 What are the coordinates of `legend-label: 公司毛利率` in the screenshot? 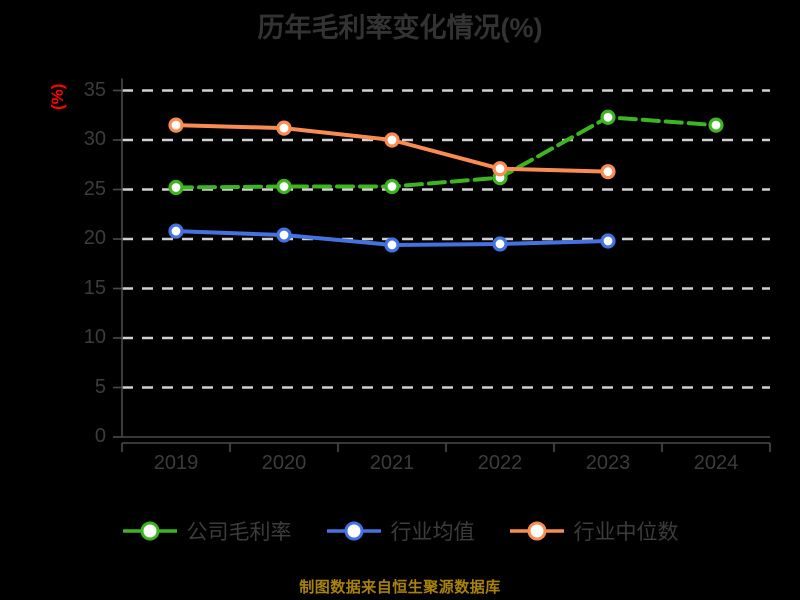 It's located at (239, 532).